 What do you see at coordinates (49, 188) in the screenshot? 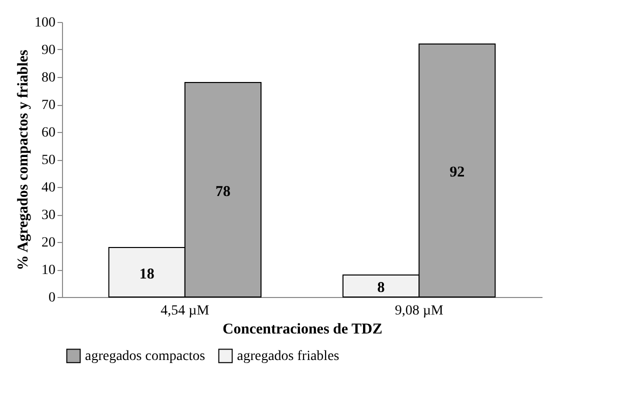
I see `y-tick-label: 40` at bounding box center [49, 188].